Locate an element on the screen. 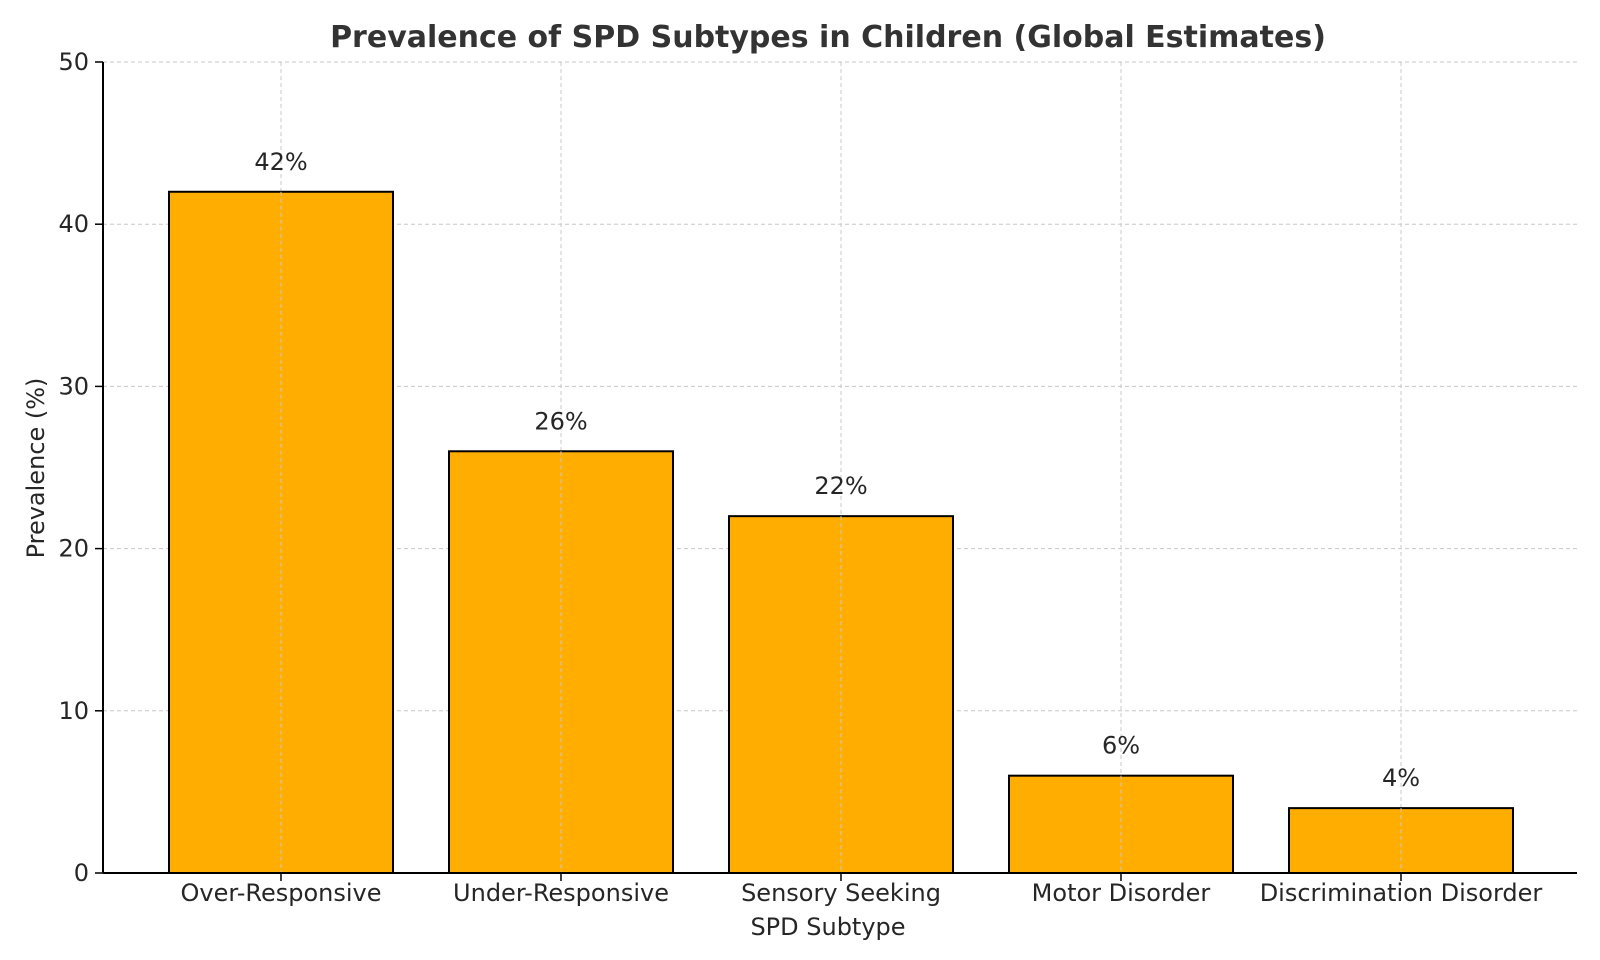 This screenshot has height=960, width=1600. data-label: 26% is located at coordinates (560, 421).